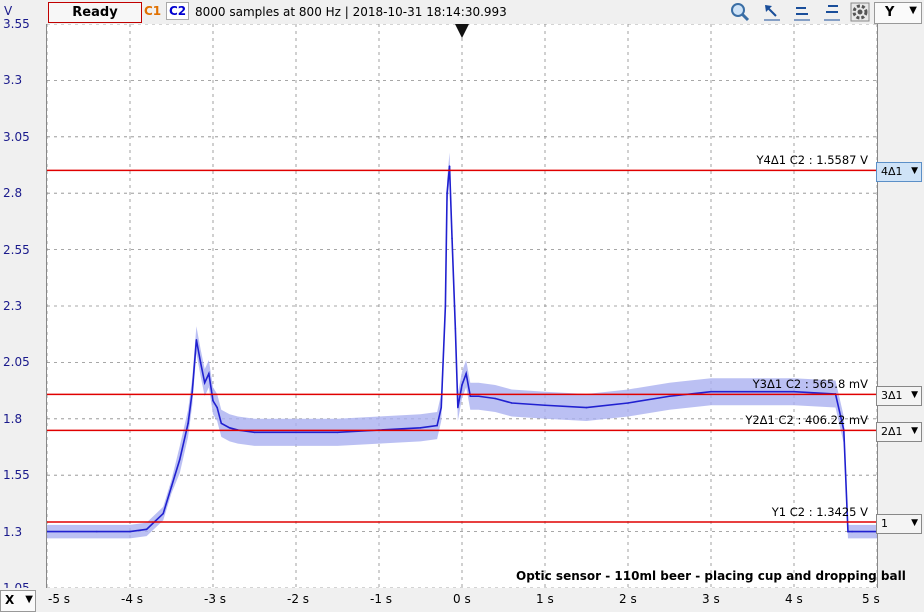 The width and height of the screenshot is (924, 612). Describe the element at coordinates (153, 11) in the screenshot. I see `channel1-toggle: C1` at that location.